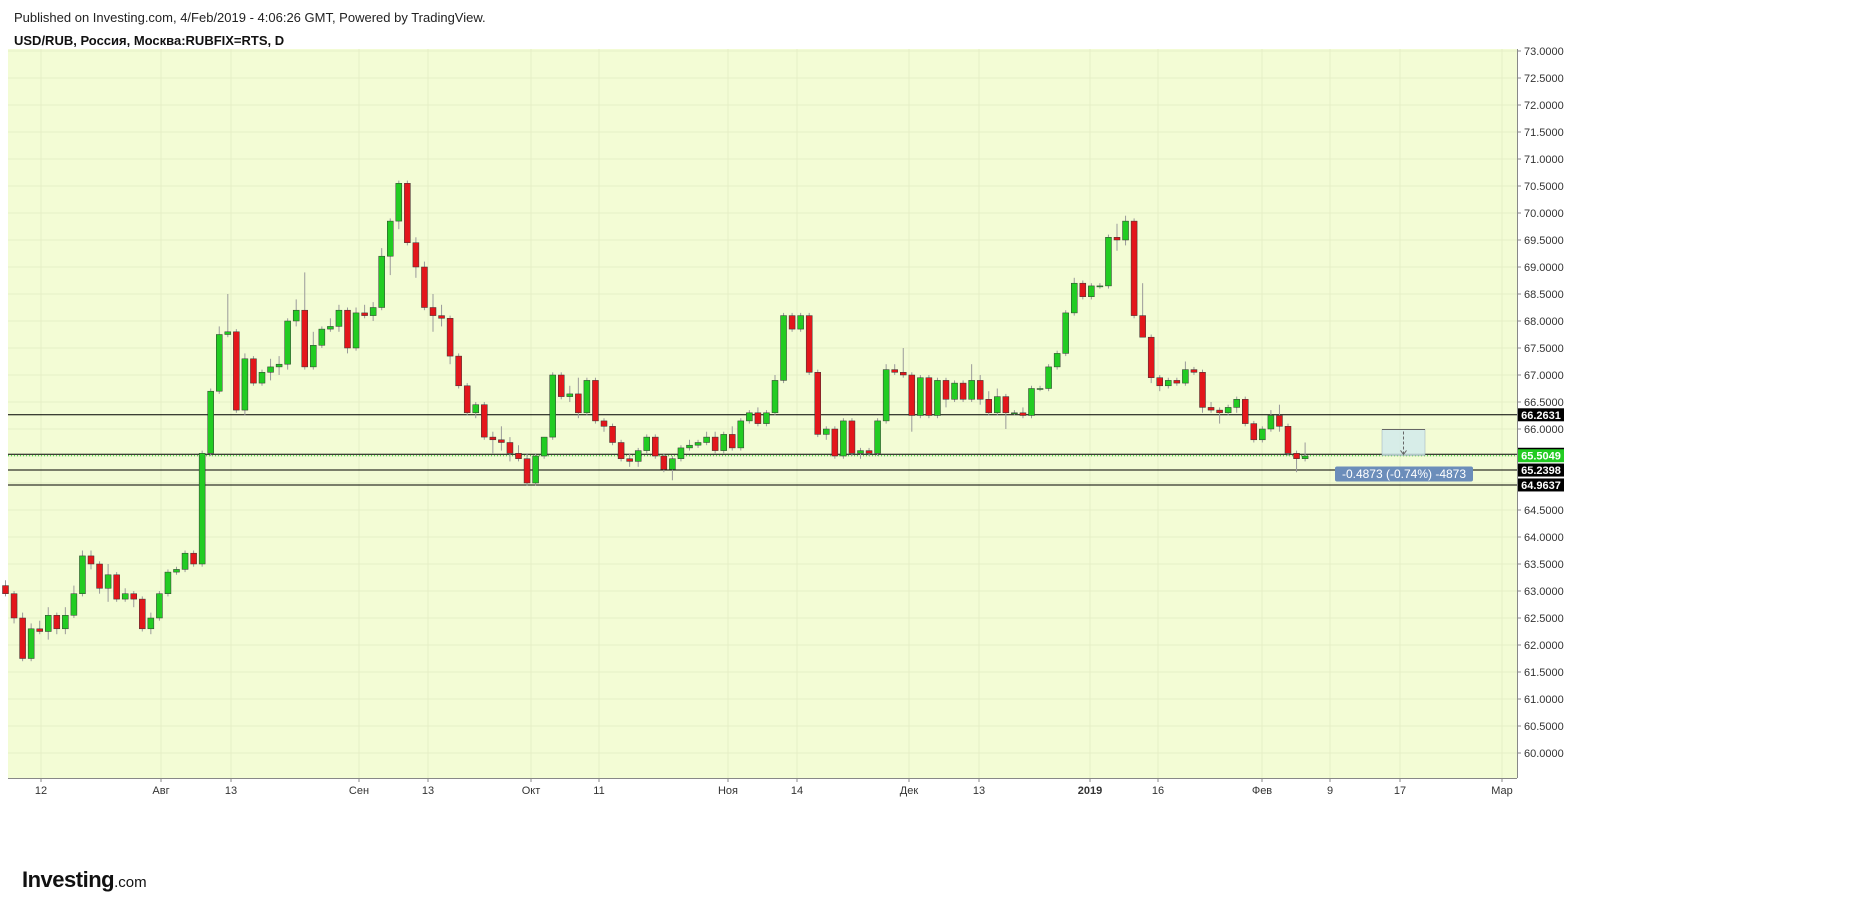  I want to click on x-tick-label: Окт, so click(531, 791).